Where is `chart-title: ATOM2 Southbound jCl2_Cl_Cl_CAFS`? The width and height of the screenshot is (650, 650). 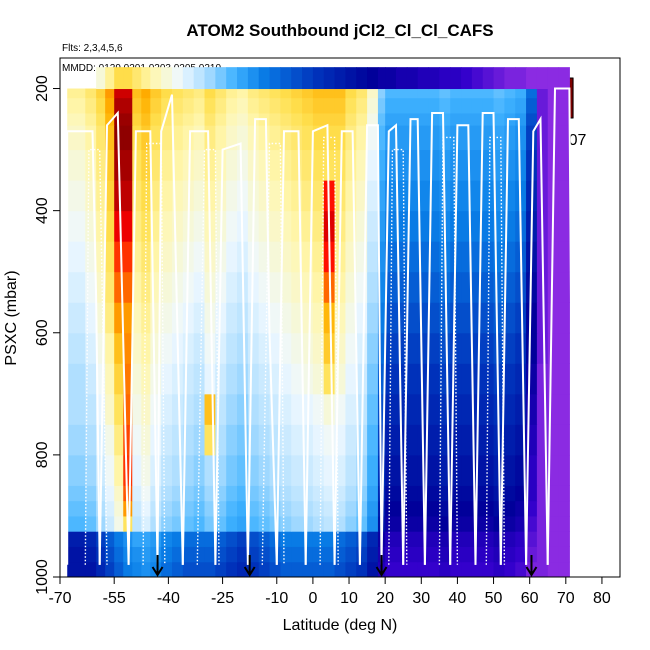
chart-title: ATOM2 Southbound jCl2_Cl_Cl_CAFS is located at coordinates (339, 30).